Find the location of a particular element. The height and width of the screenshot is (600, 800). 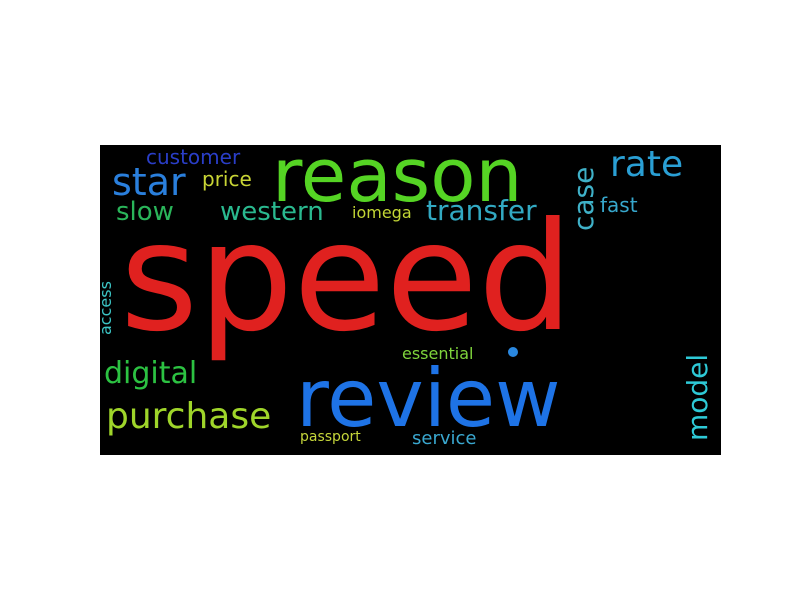

word-customer: customer is located at coordinates (193, 157).